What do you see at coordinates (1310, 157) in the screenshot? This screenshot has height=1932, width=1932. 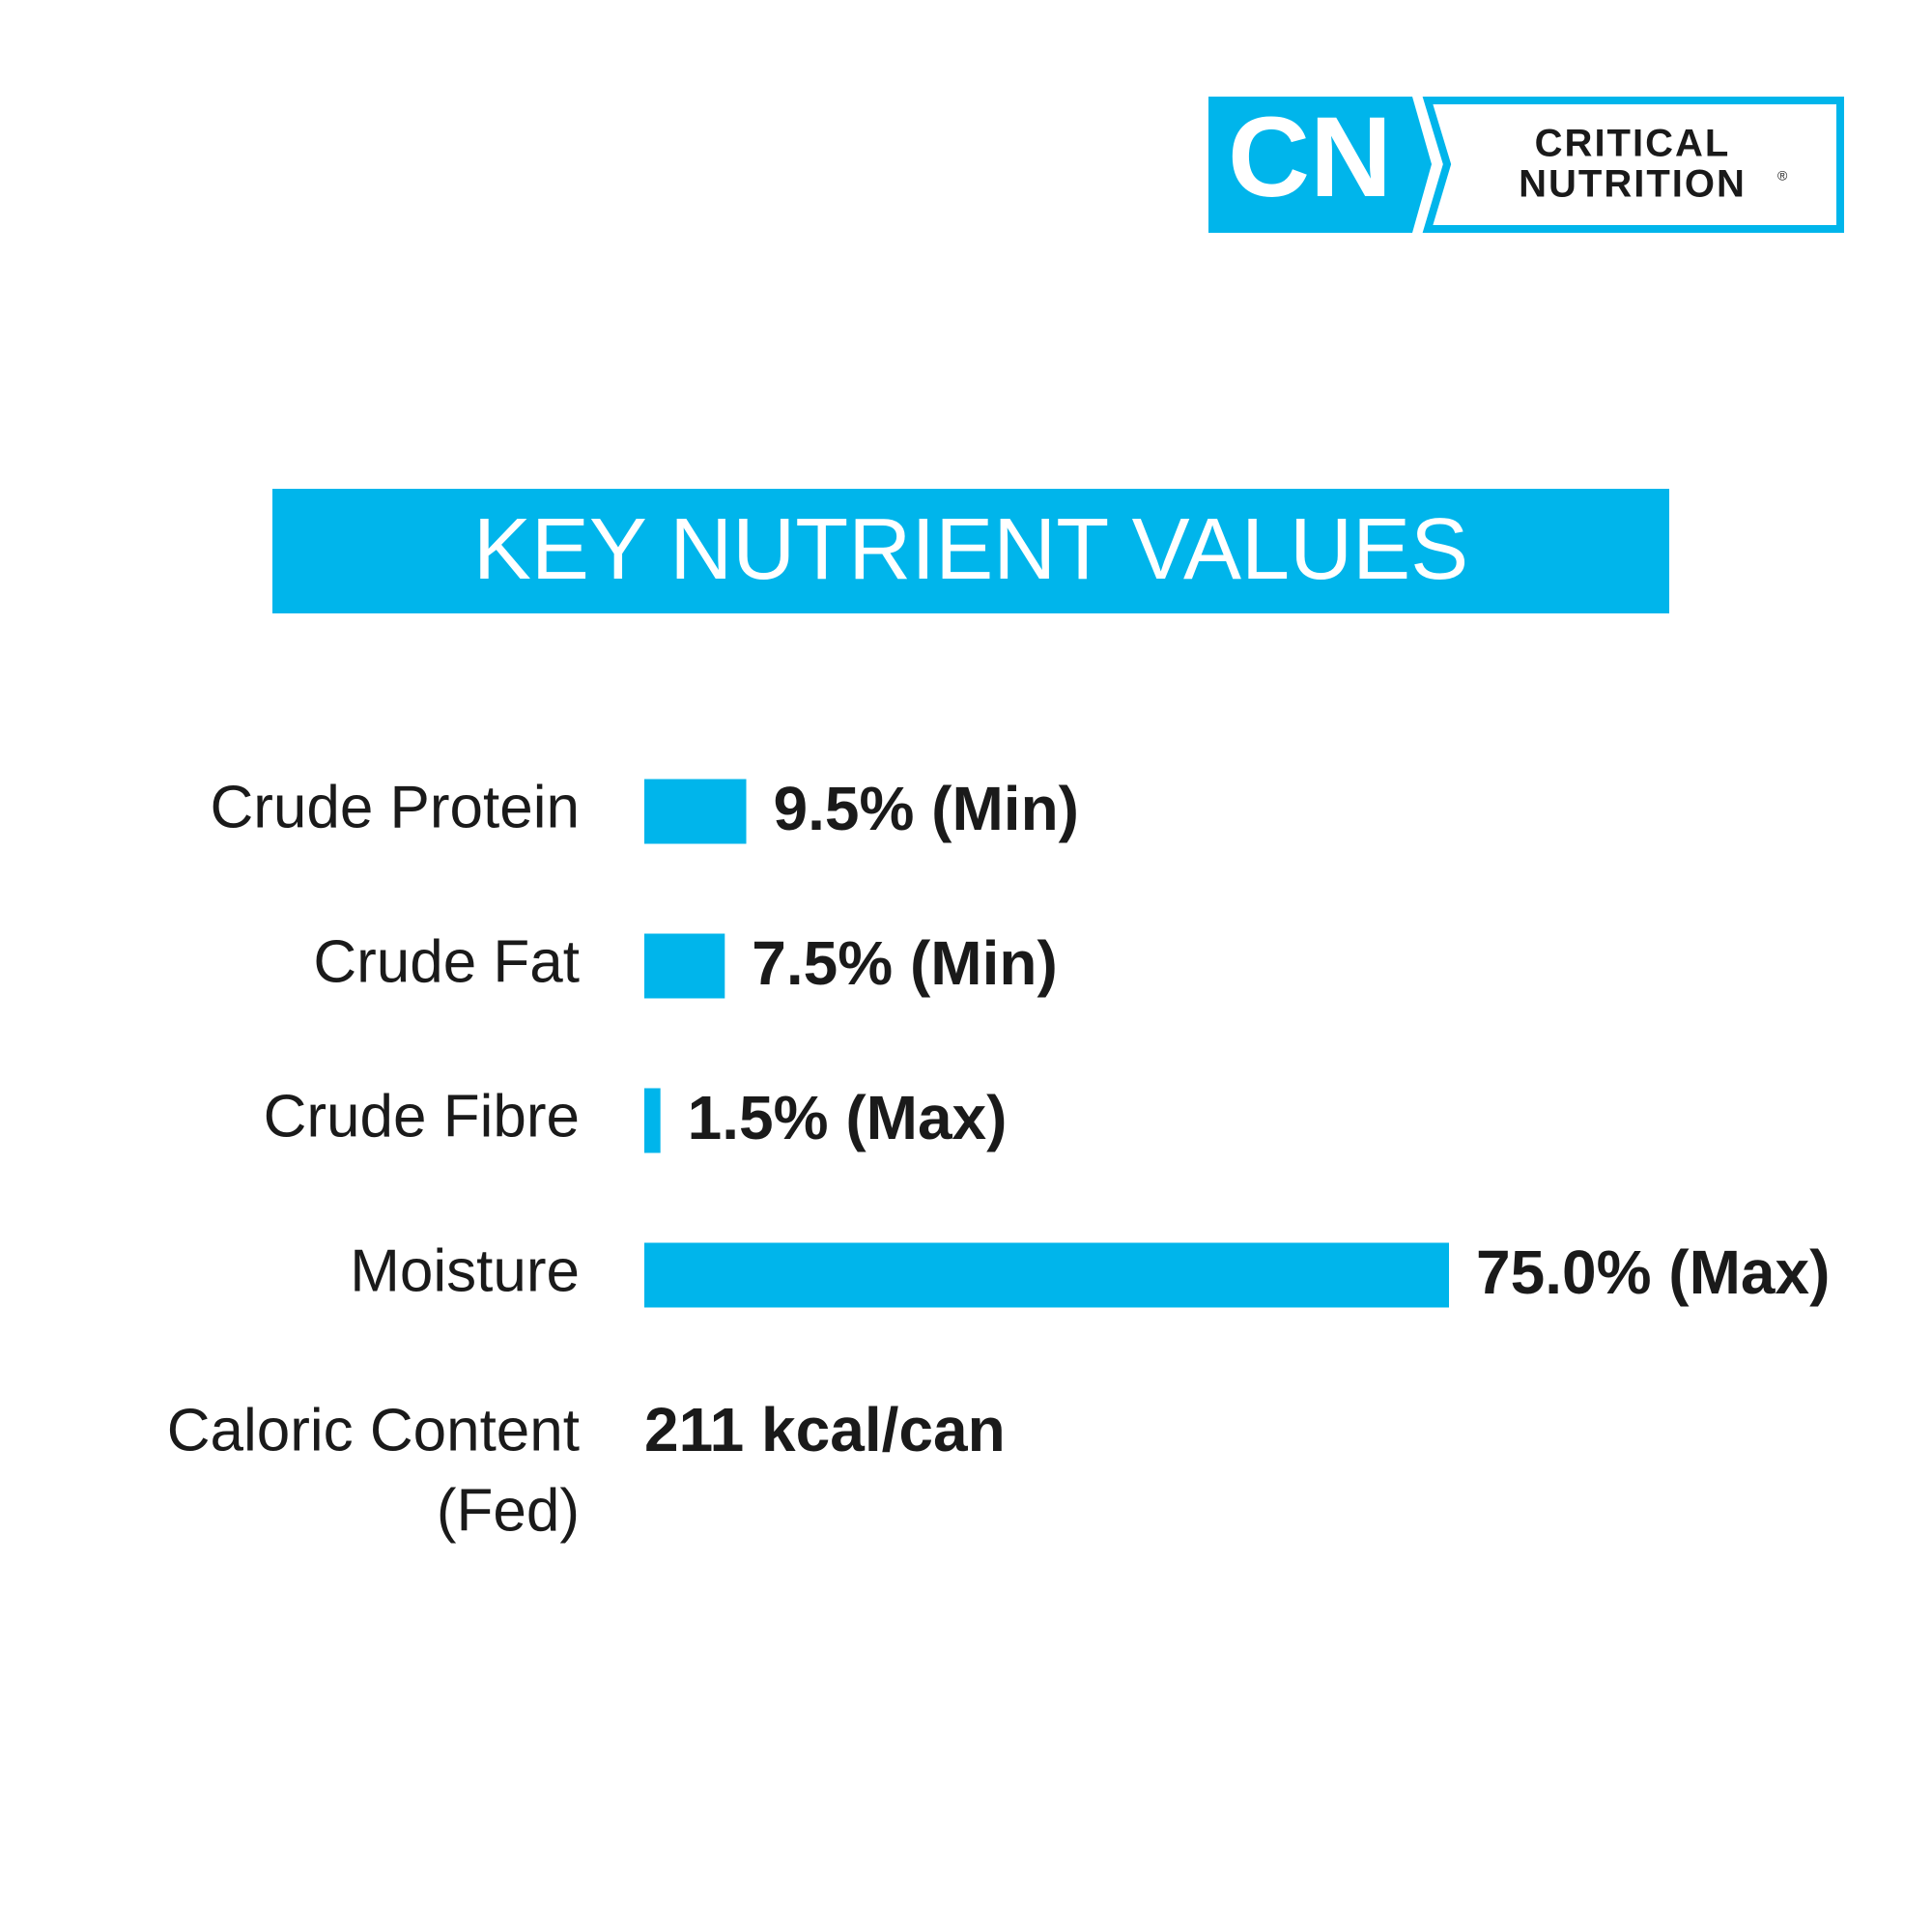 I see `logo-mark: CN` at bounding box center [1310, 157].